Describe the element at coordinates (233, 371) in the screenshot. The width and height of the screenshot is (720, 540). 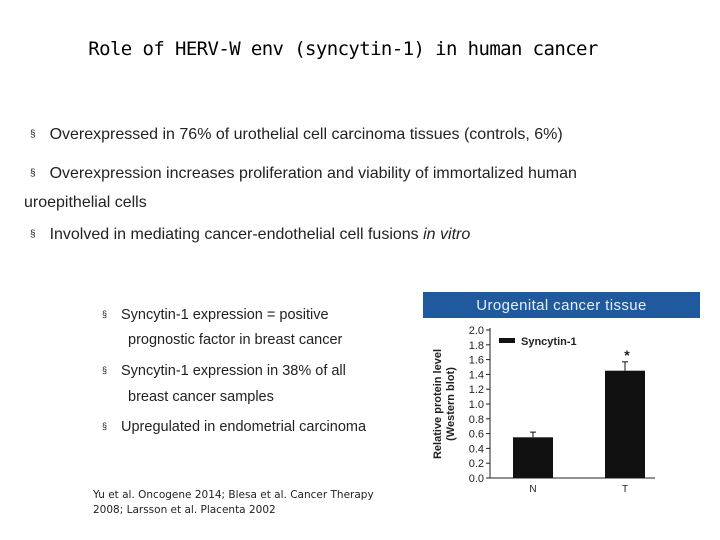
I see `sub-bullet-text: Syncytin-1 expression in 38% of all` at that location.